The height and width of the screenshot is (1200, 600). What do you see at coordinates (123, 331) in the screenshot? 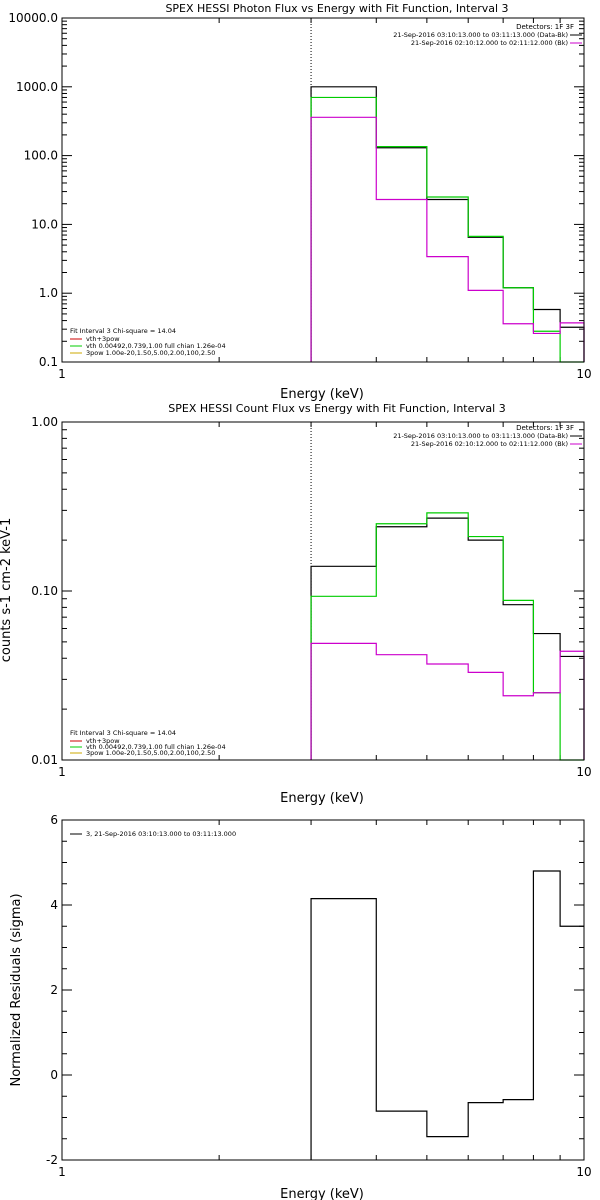
I see `panel1-fit-legend-title: Fit Interval 3 Chi-square = 14.04` at bounding box center [123, 331].